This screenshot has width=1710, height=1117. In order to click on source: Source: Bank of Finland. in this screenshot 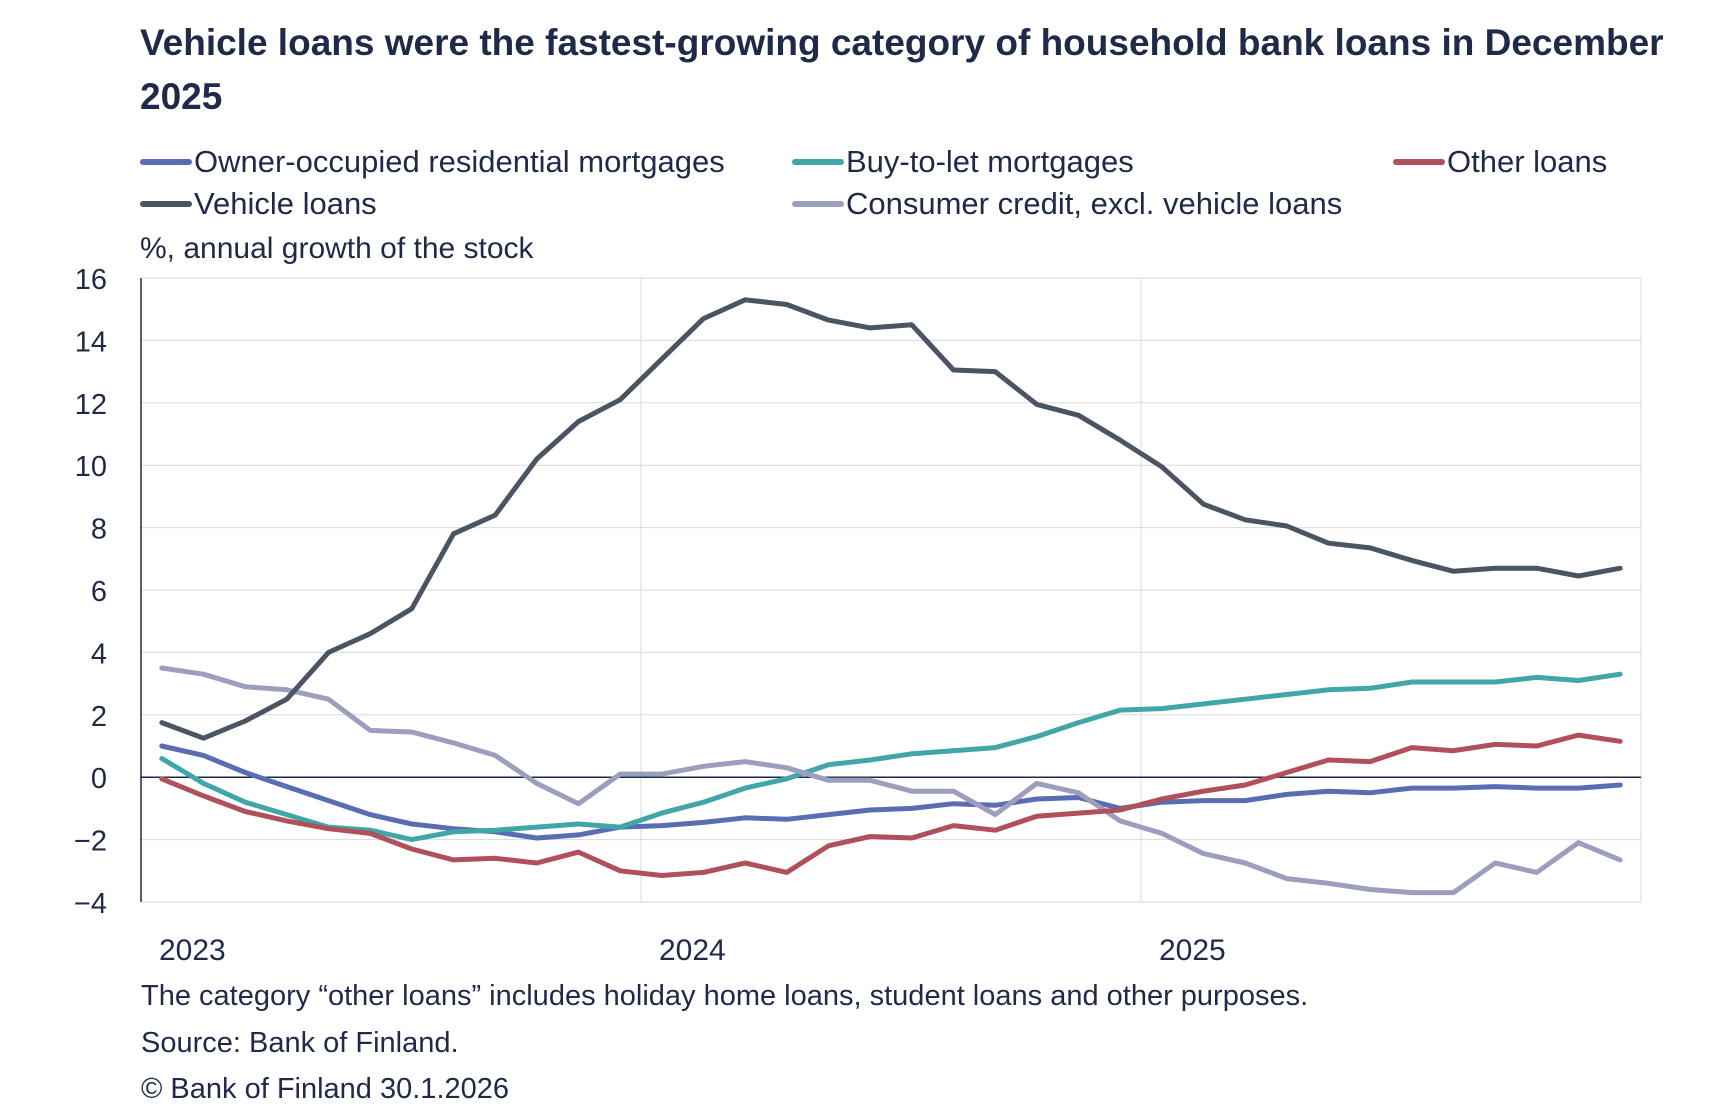, I will do `click(300, 1043)`.